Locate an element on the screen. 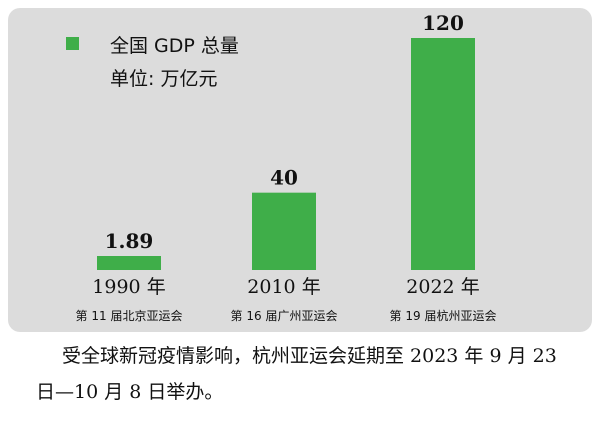  category-label-0: 1990 年 is located at coordinates (128, 287).